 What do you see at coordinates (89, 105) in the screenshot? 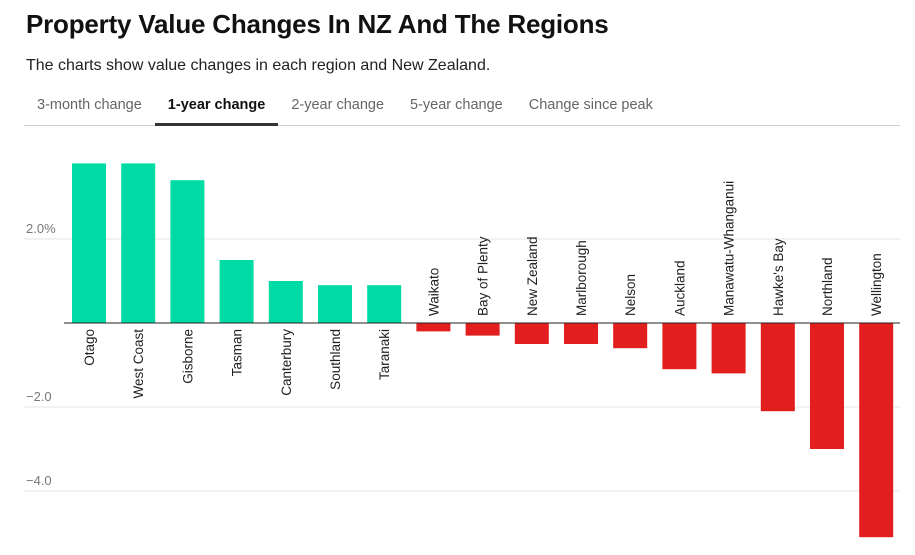
I see `tab-3-month-change: 3-month change` at bounding box center [89, 105].